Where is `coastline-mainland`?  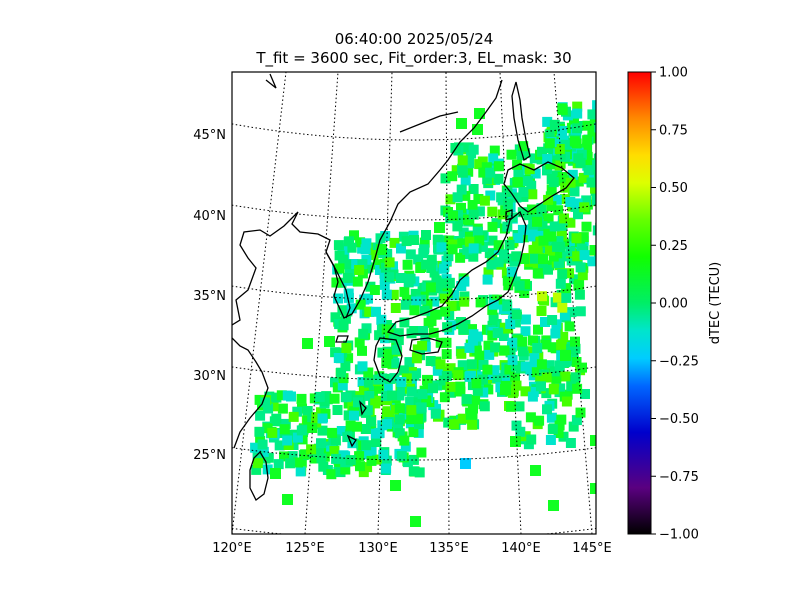
coastline-mainland is located at coordinates (367, 202).